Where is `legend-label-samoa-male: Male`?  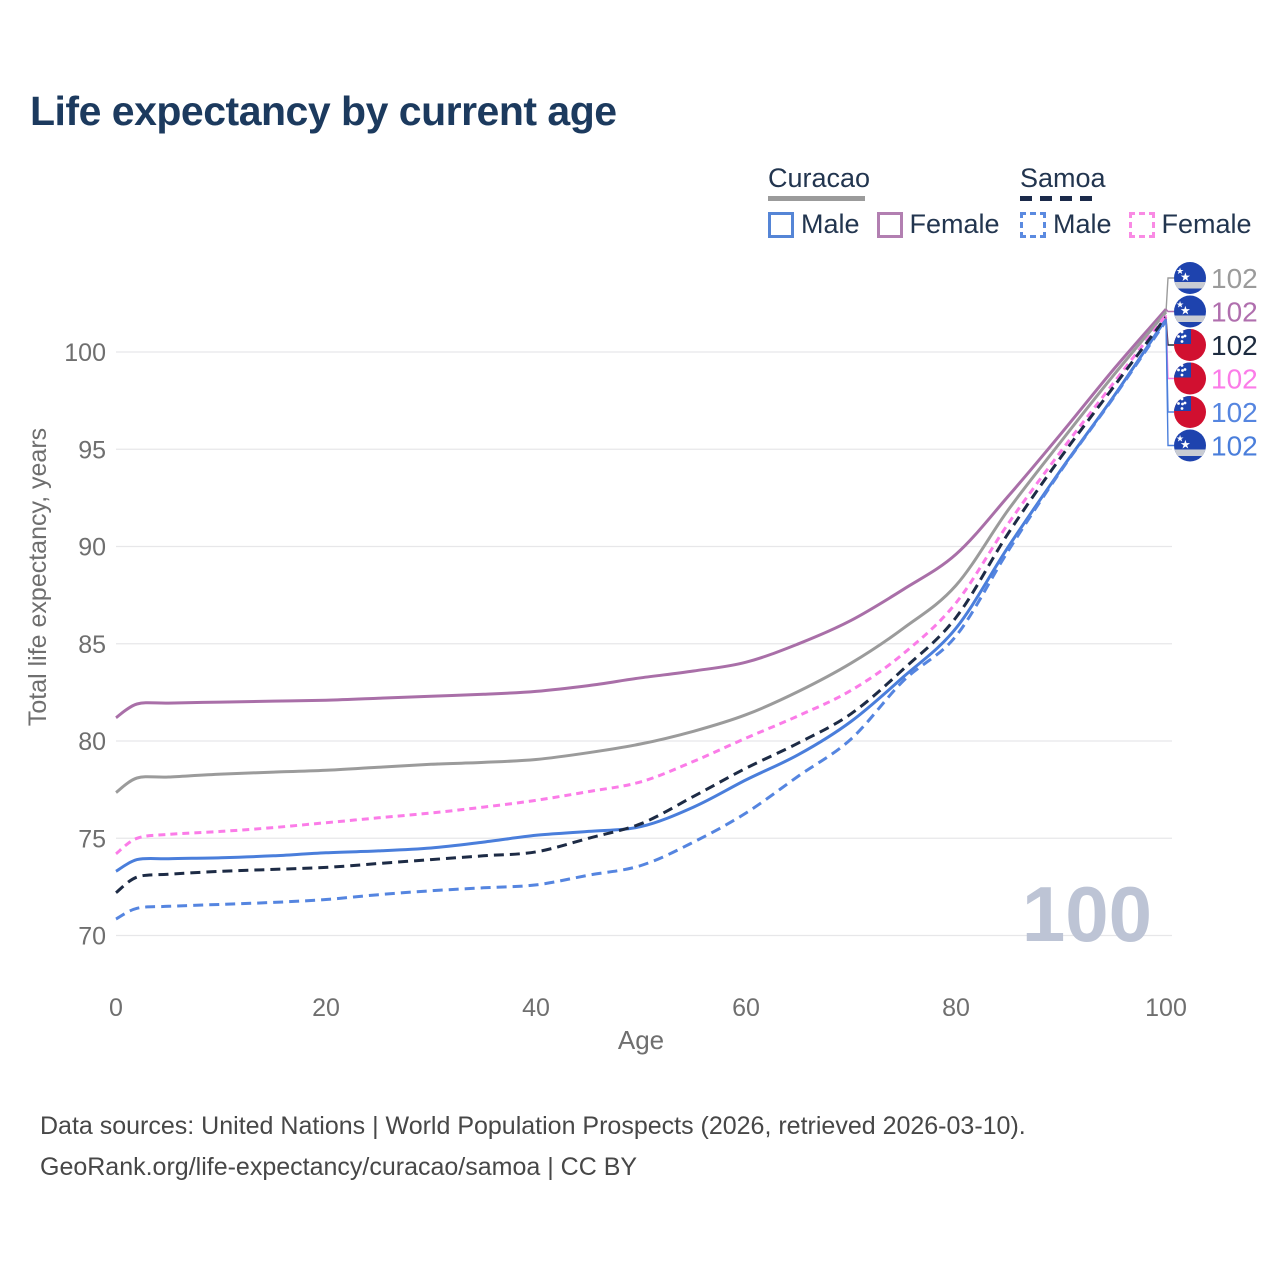
legend-label-samoa-male: Male is located at coordinates (1082, 224).